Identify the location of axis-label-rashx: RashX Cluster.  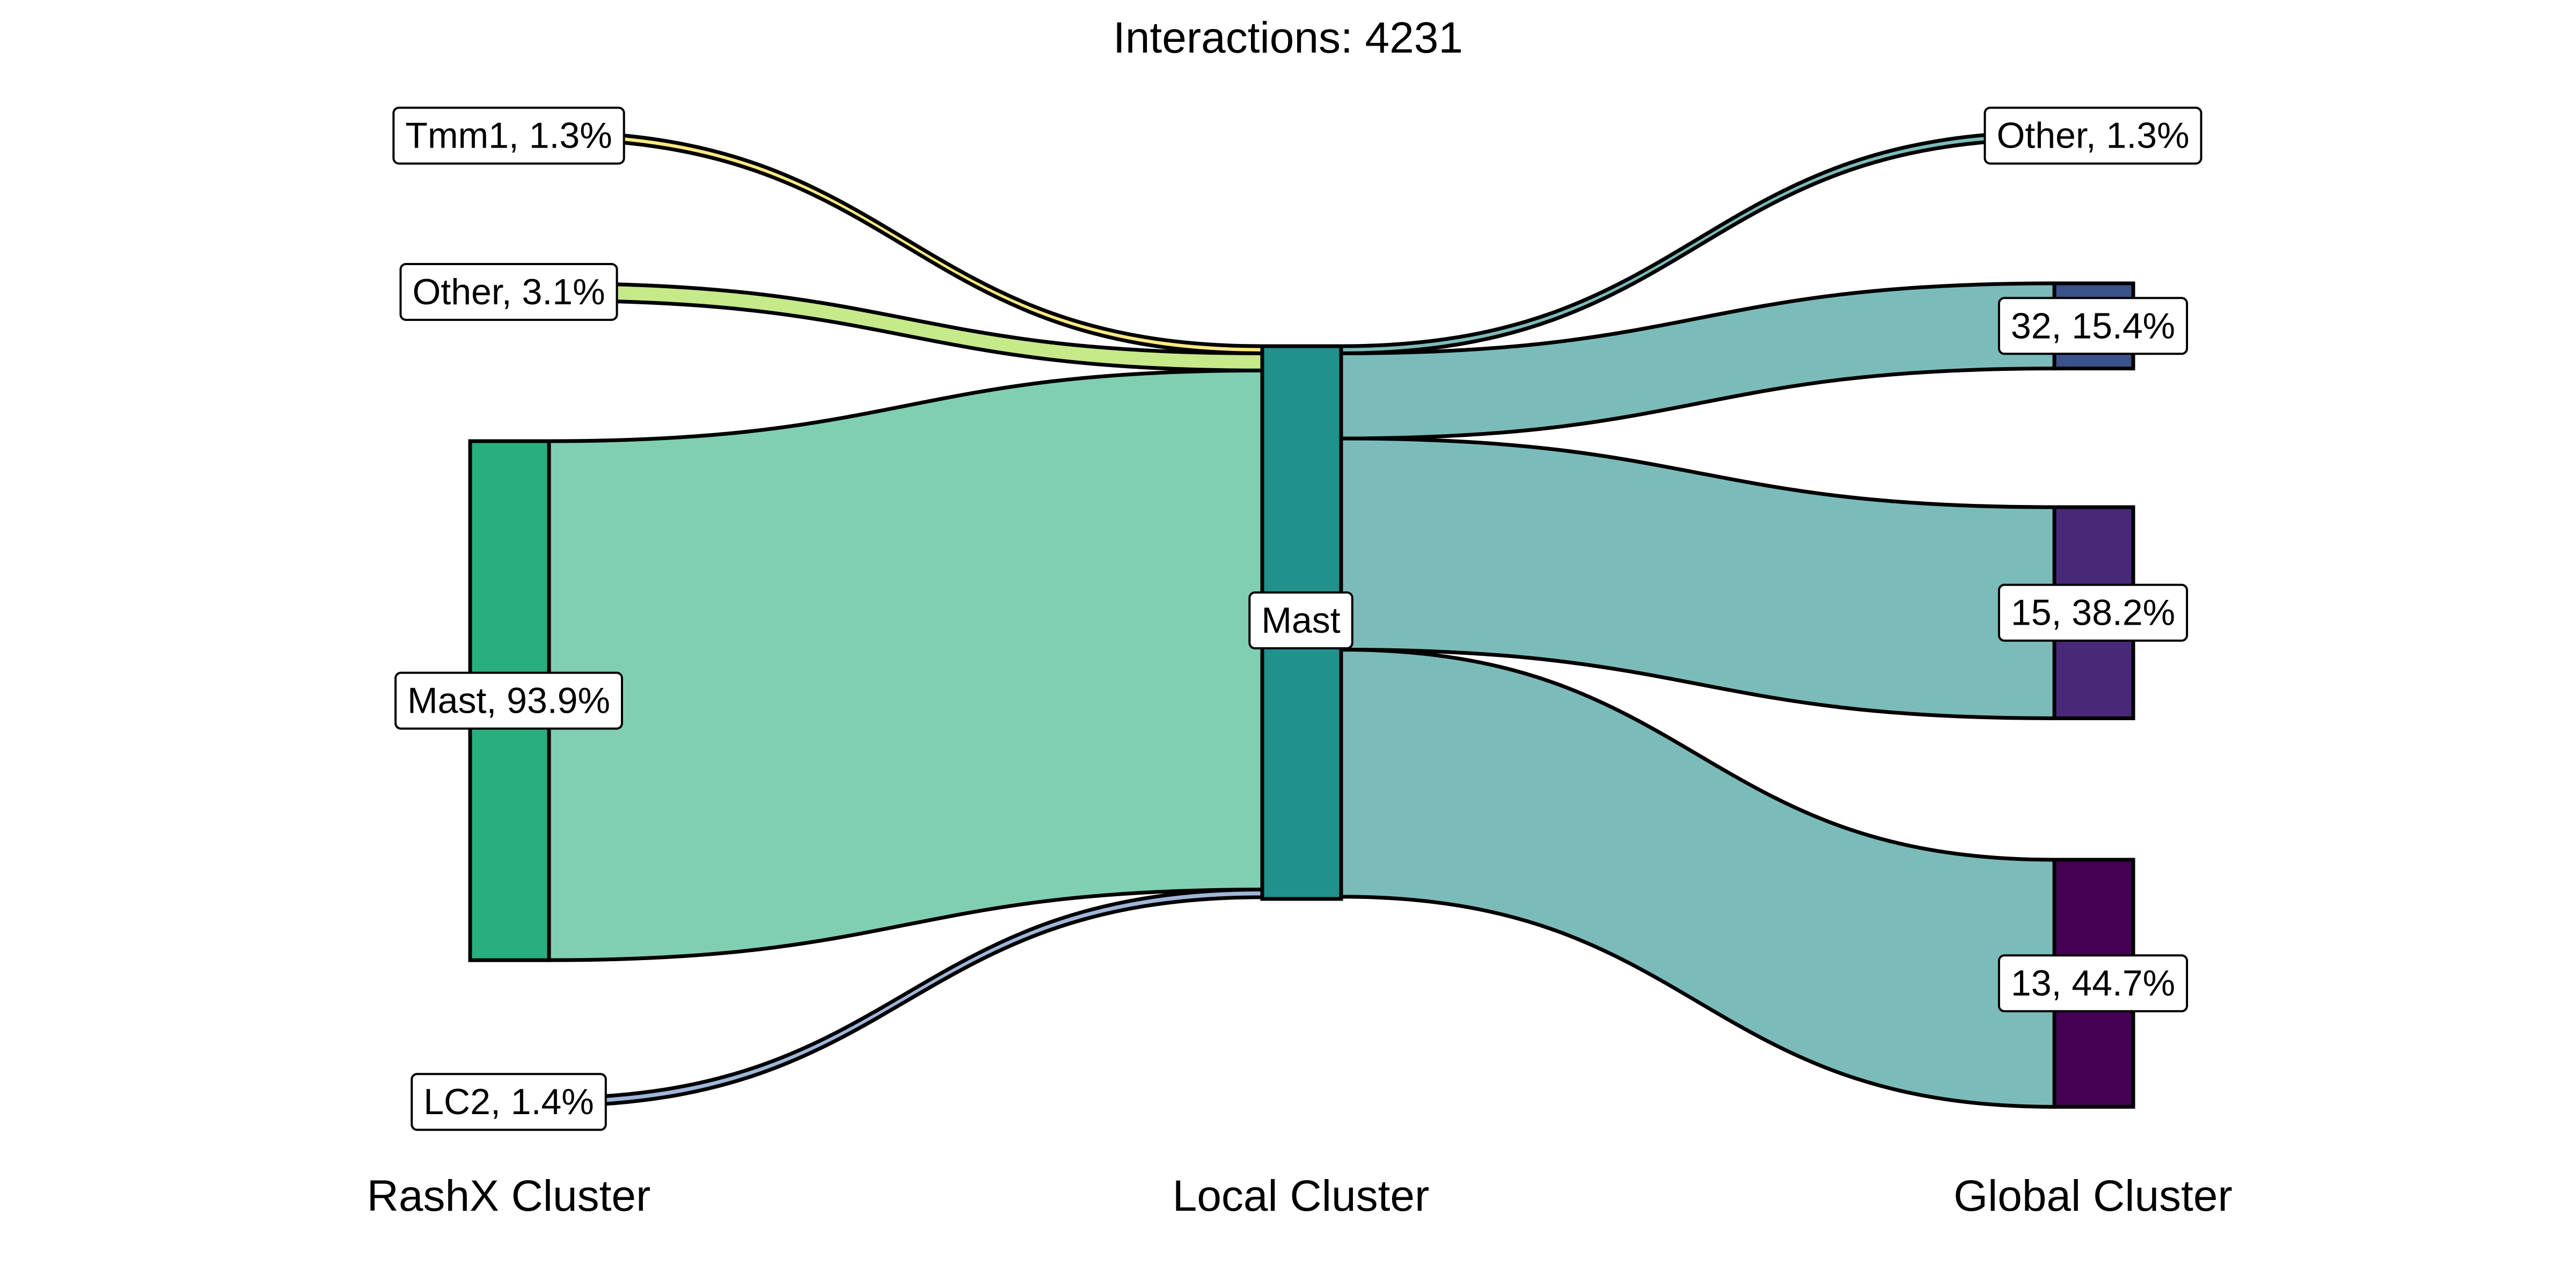
(509, 1196).